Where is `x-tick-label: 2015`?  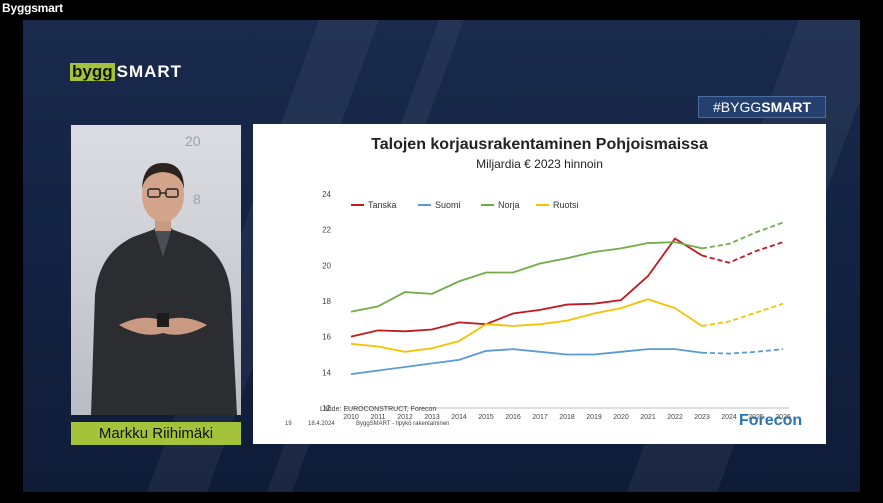 x-tick-label: 2015 is located at coordinates (486, 417).